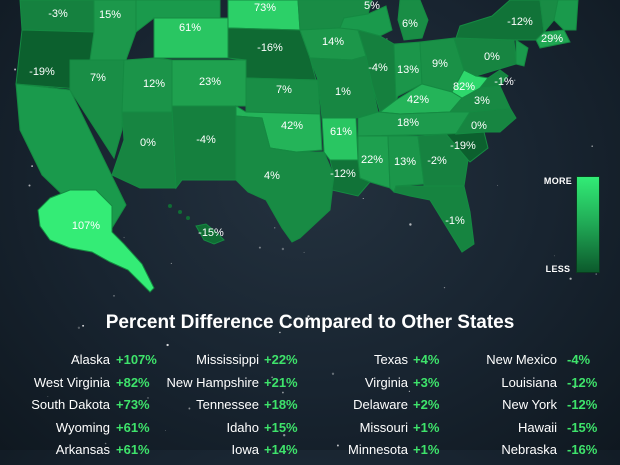  Describe the element at coordinates (492, 57) in the screenshot. I see `state-value-label: 0%` at that location.